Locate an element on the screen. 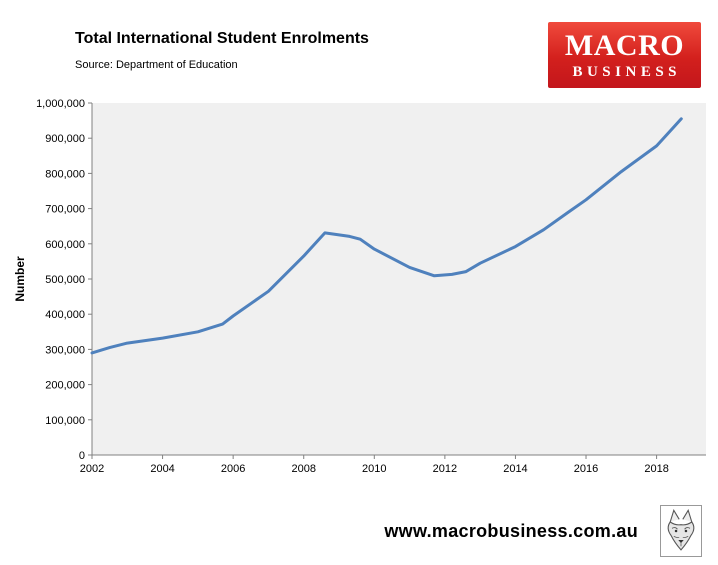  y-tick-label: 1,000,000 is located at coordinates (60, 104).